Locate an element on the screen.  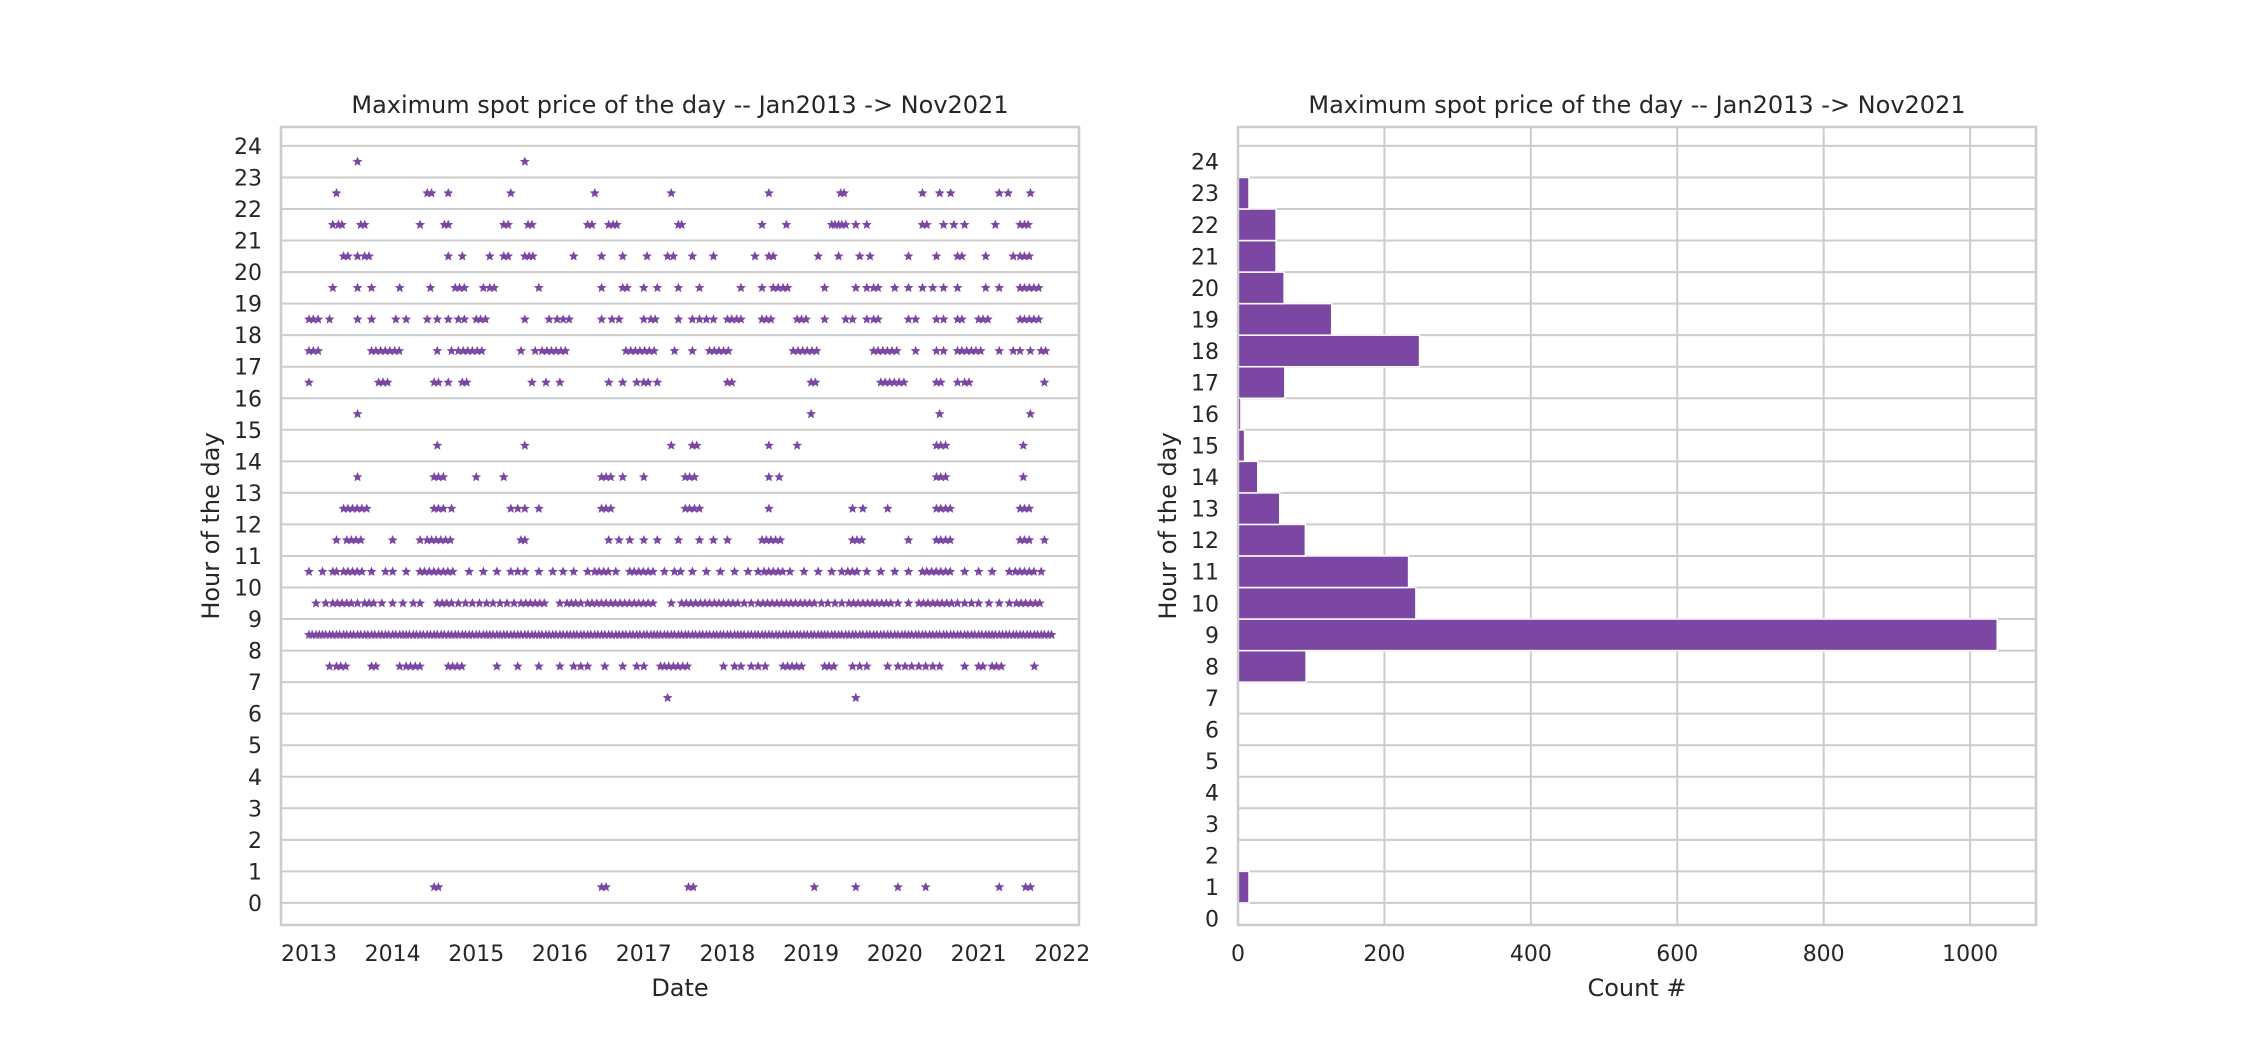
histogram-y-tick-label: 12 is located at coordinates (1205, 541).